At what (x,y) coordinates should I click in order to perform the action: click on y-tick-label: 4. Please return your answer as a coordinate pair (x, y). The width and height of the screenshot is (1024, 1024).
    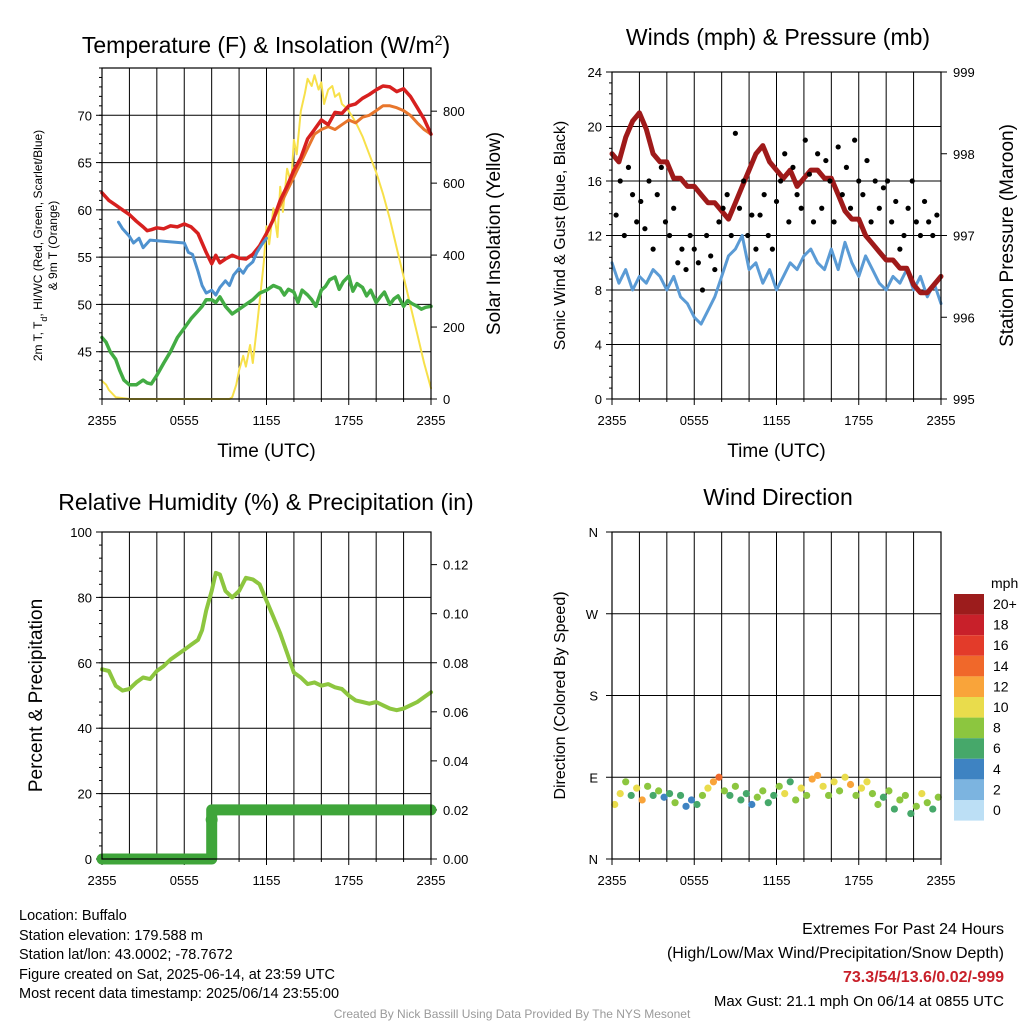
    Looking at the image, I should click on (598, 345).